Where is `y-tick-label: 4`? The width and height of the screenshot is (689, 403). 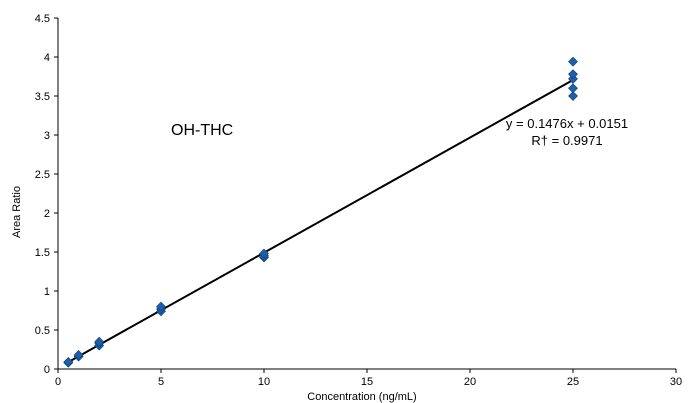
y-tick-label: 4 is located at coordinates (47, 58).